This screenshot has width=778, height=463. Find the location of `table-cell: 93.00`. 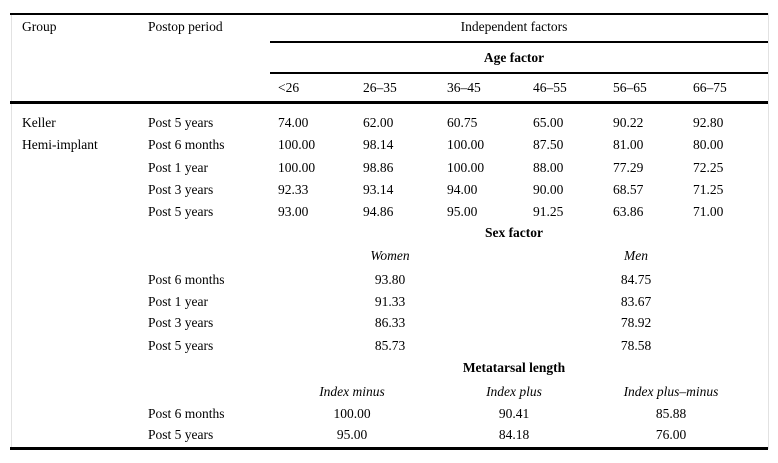

table-cell: 93.00 is located at coordinates (293, 211).